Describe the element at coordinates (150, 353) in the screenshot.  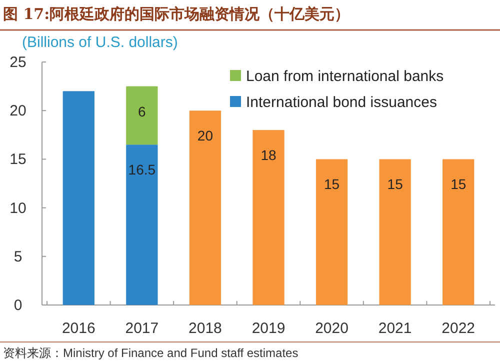
I see `text: 资料来源：Ministry of Finance and Fund staff estimates` at that location.